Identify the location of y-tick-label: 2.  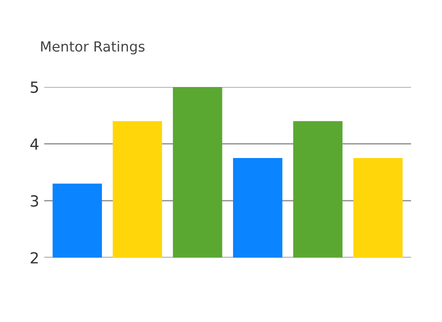
(34, 258).